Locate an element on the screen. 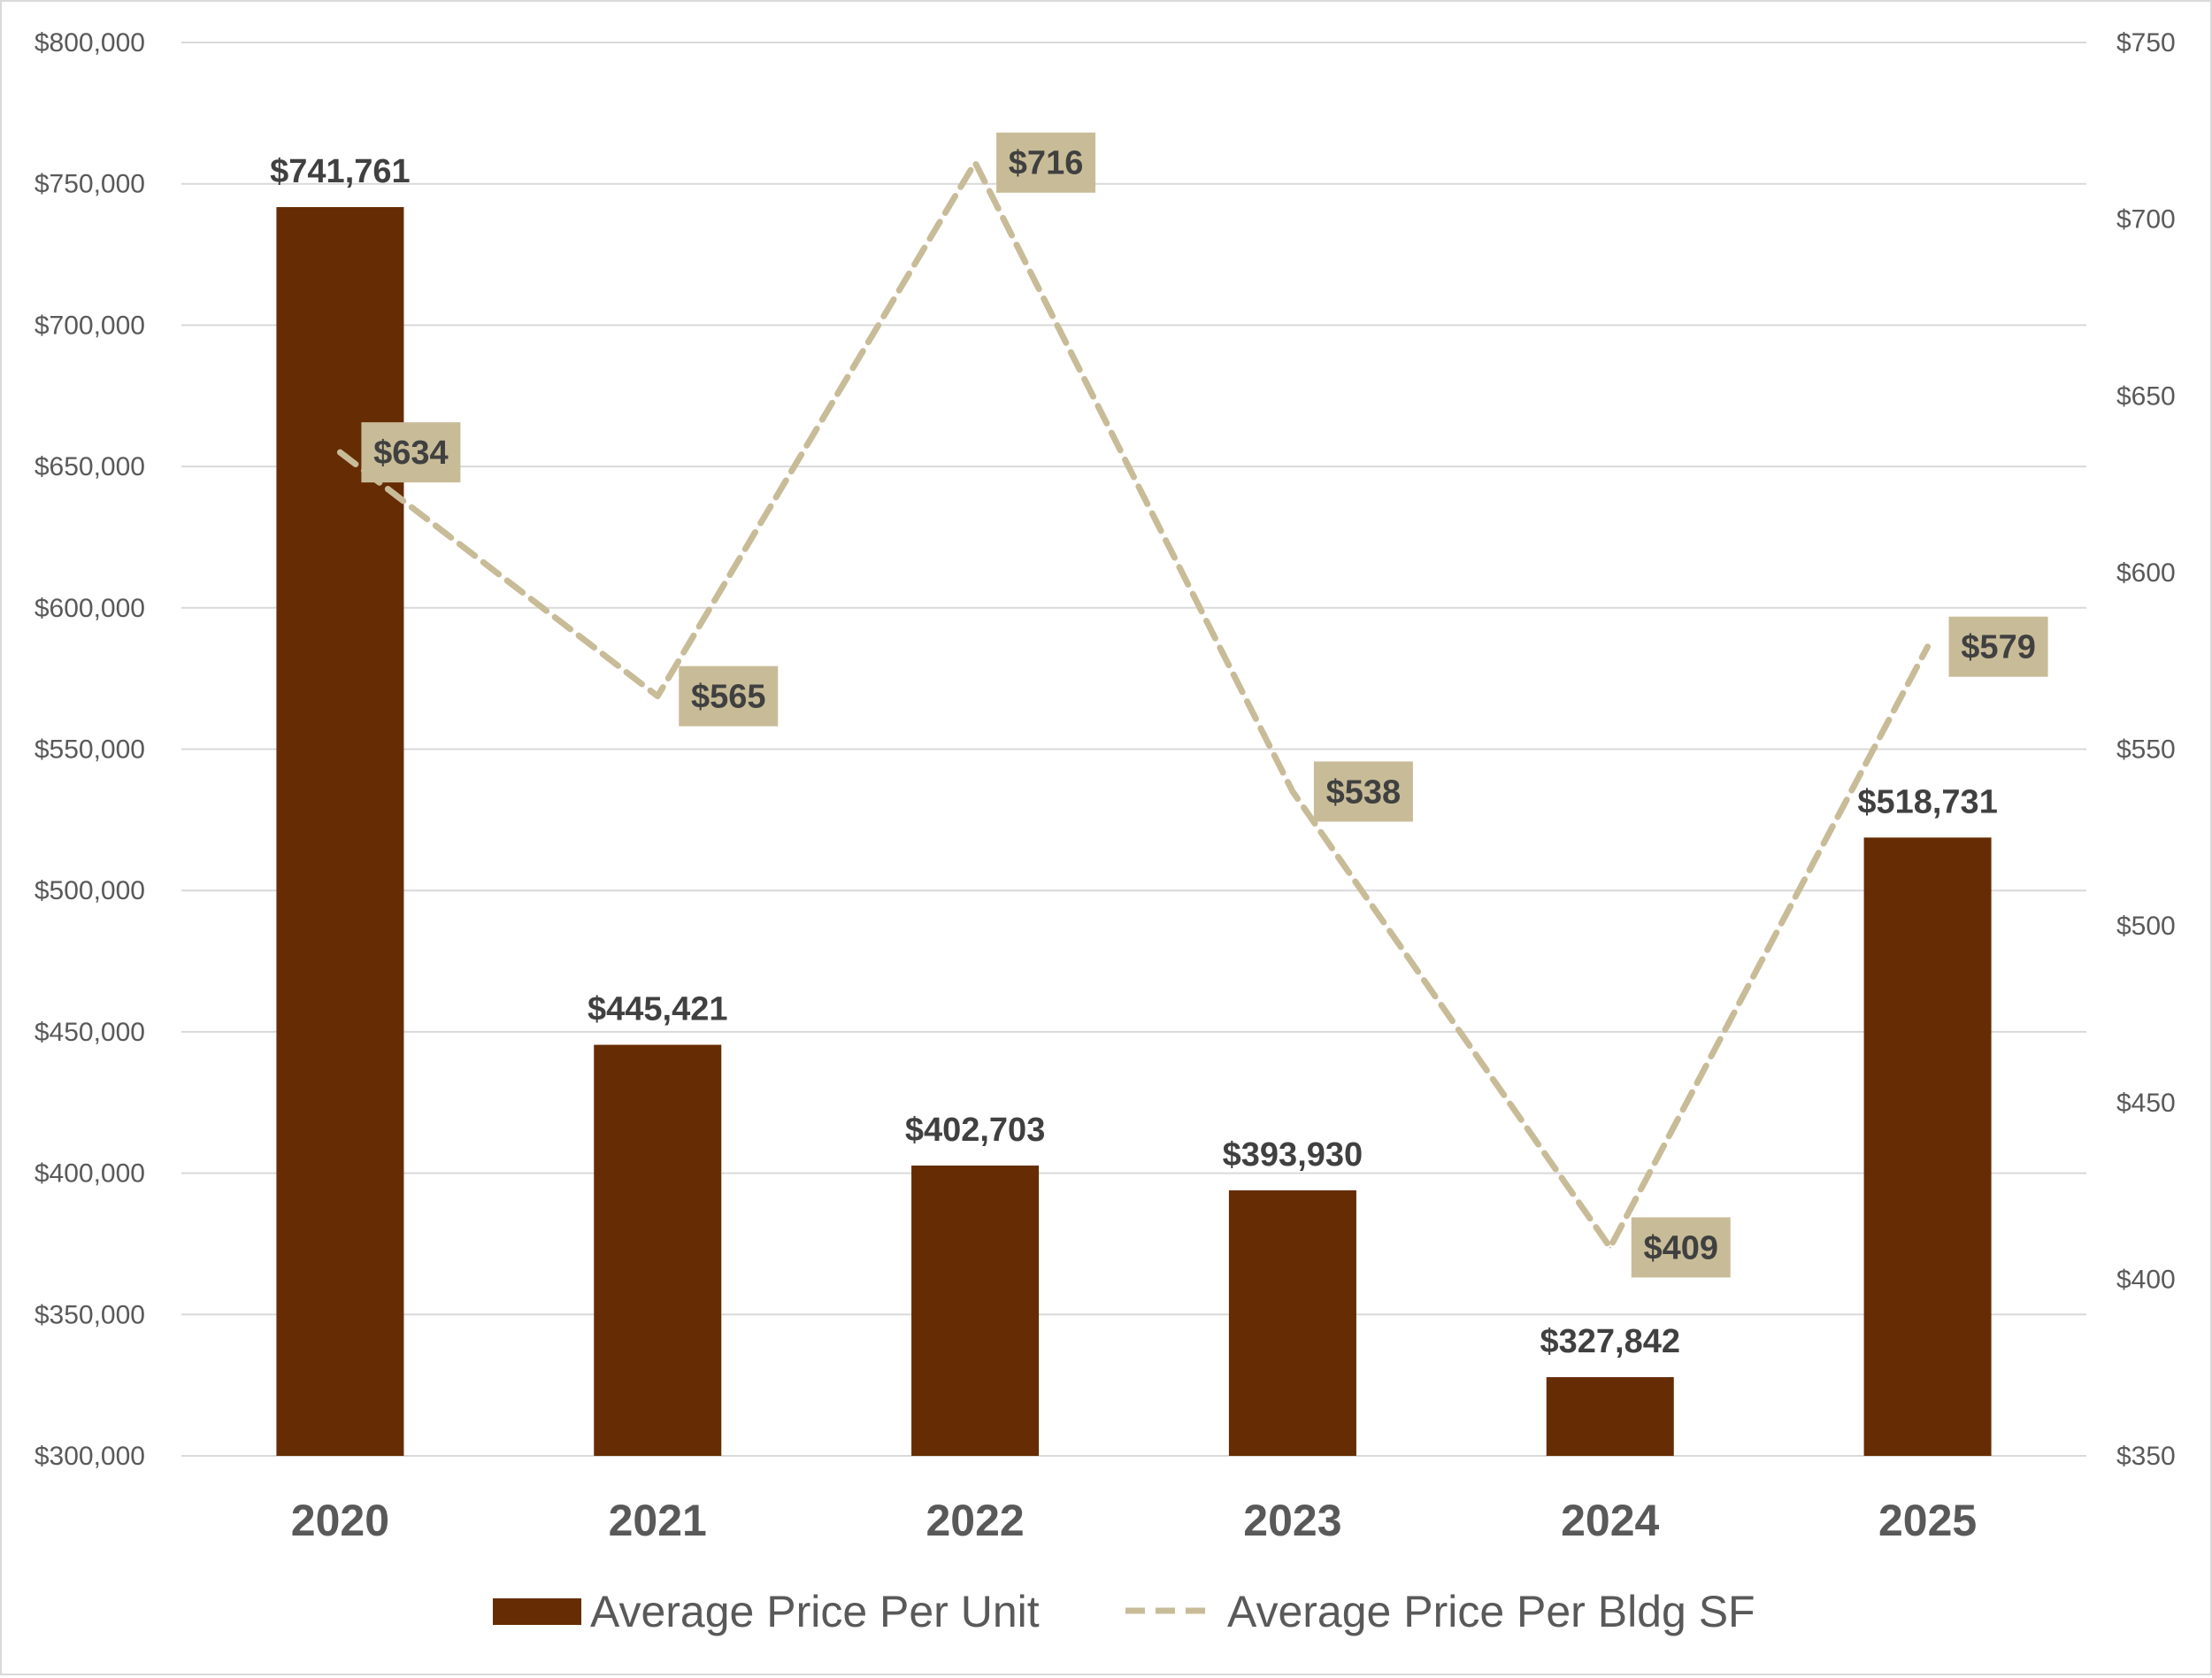 The height and width of the screenshot is (1678, 2212). right-tick-label: $650 is located at coordinates (2146, 396).